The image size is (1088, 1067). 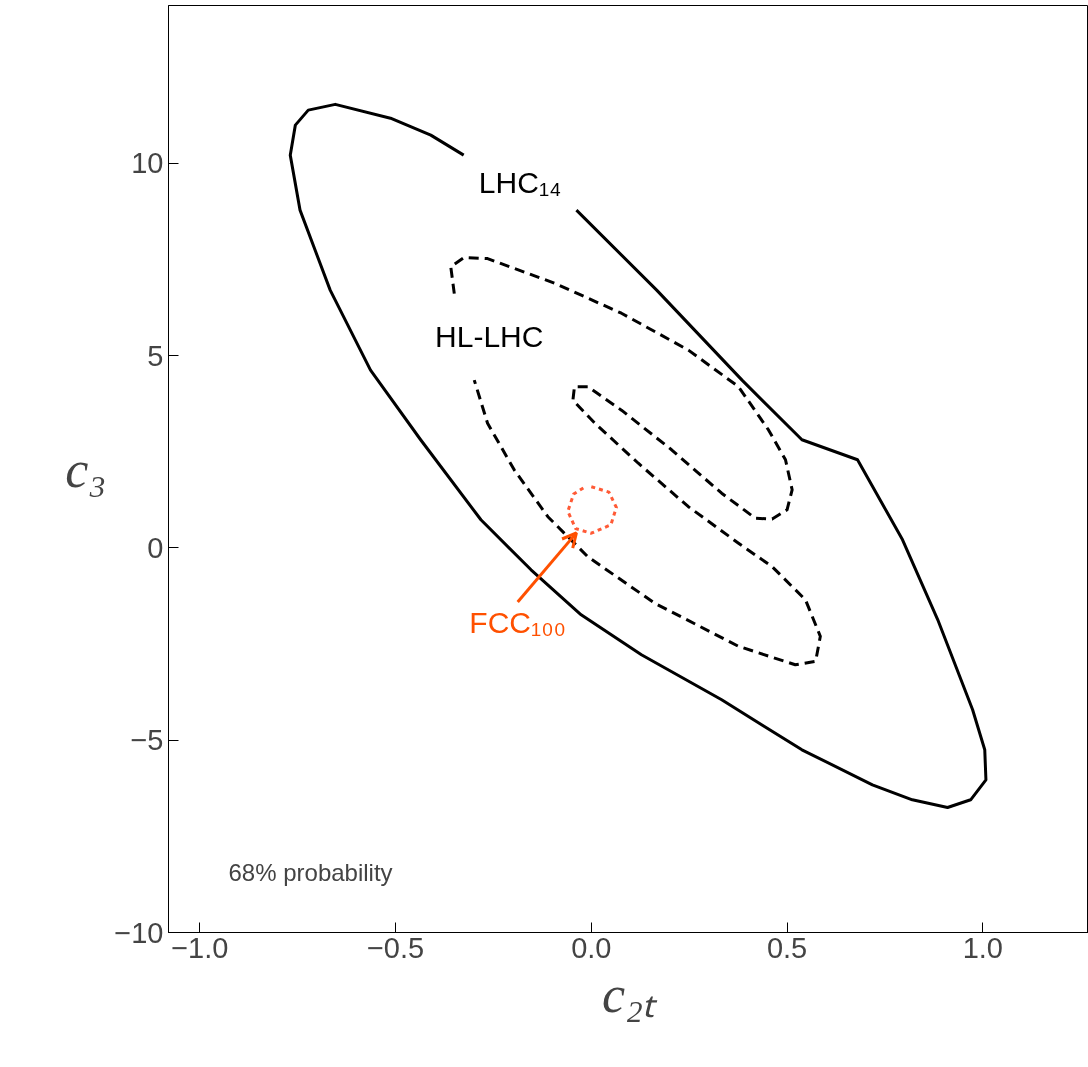 What do you see at coordinates (155, 547) in the screenshot?
I see `y-tick-label: 0` at bounding box center [155, 547].